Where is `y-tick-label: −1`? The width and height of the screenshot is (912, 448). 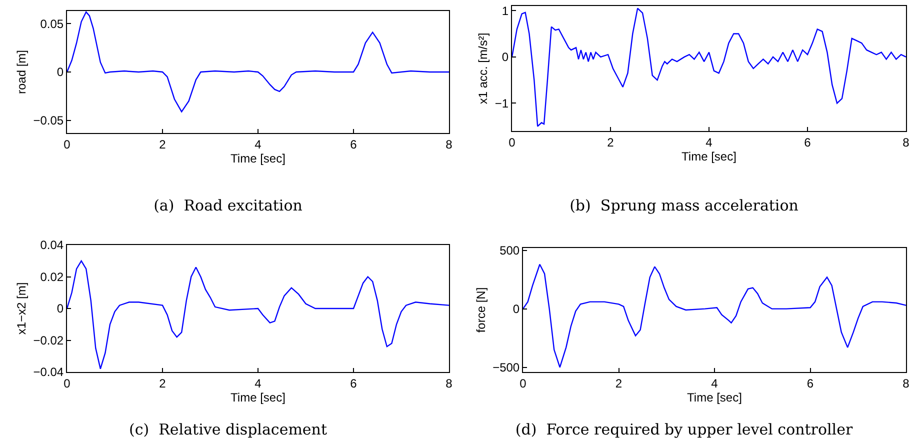 y-tick-label: −1 is located at coordinates (501, 103).